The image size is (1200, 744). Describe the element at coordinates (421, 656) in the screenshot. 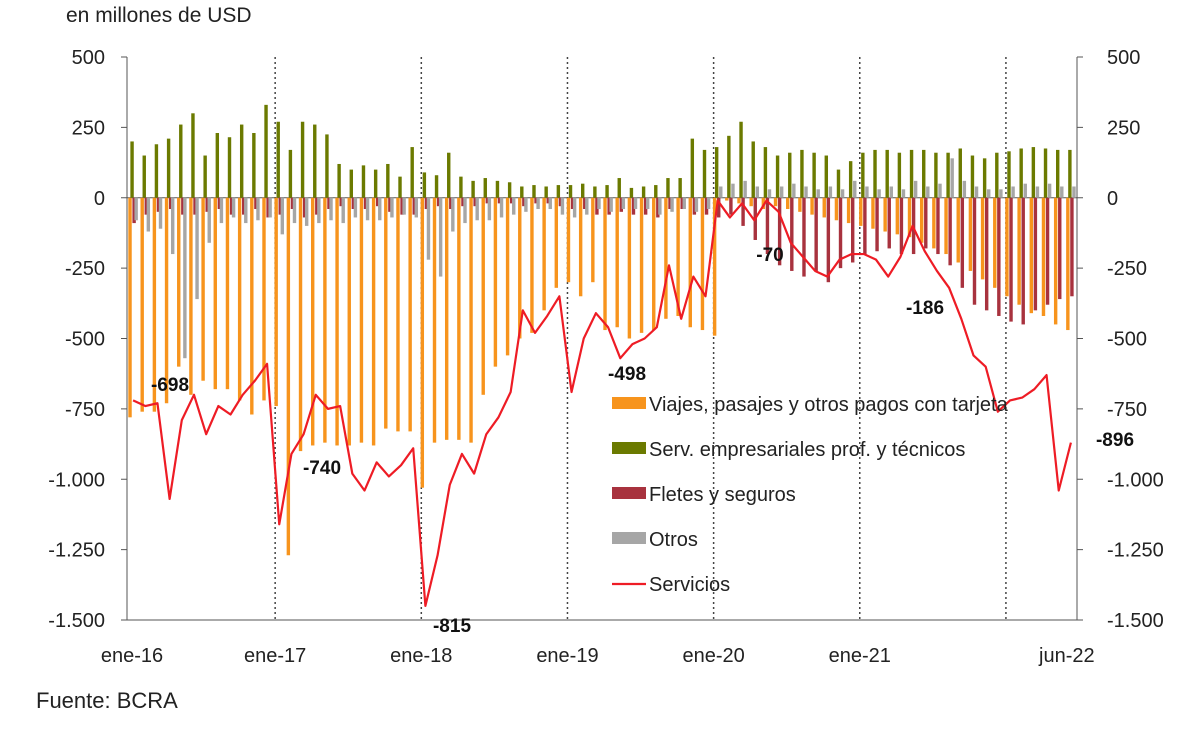

I see `x-tick-label: ene-18` at that location.